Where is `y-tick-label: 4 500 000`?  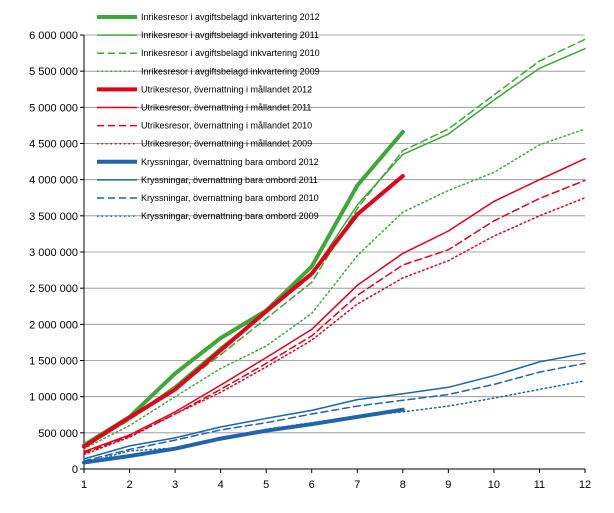 y-tick-label: 4 500 000 is located at coordinates (53, 145).